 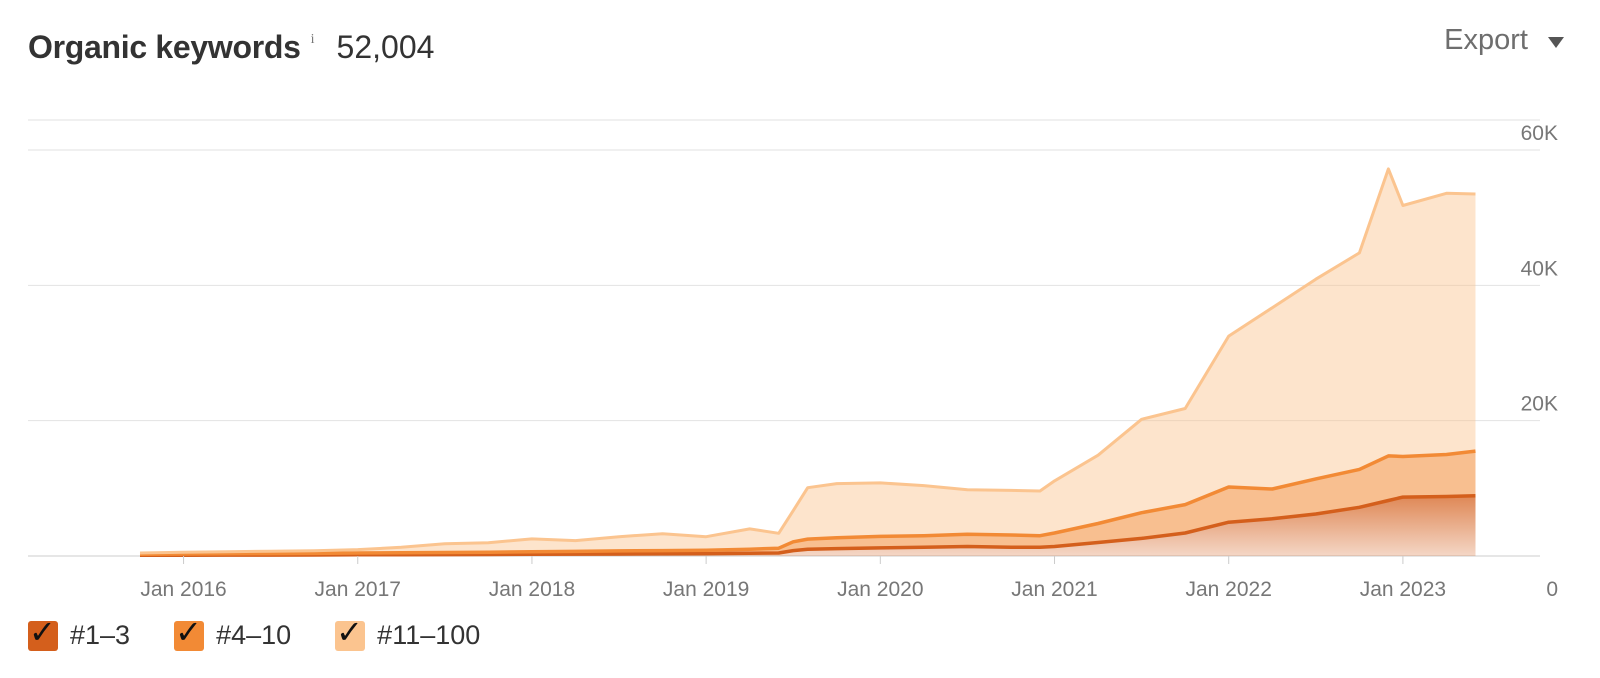 I want to click on info-icon: i, so click(x=312, y=39).